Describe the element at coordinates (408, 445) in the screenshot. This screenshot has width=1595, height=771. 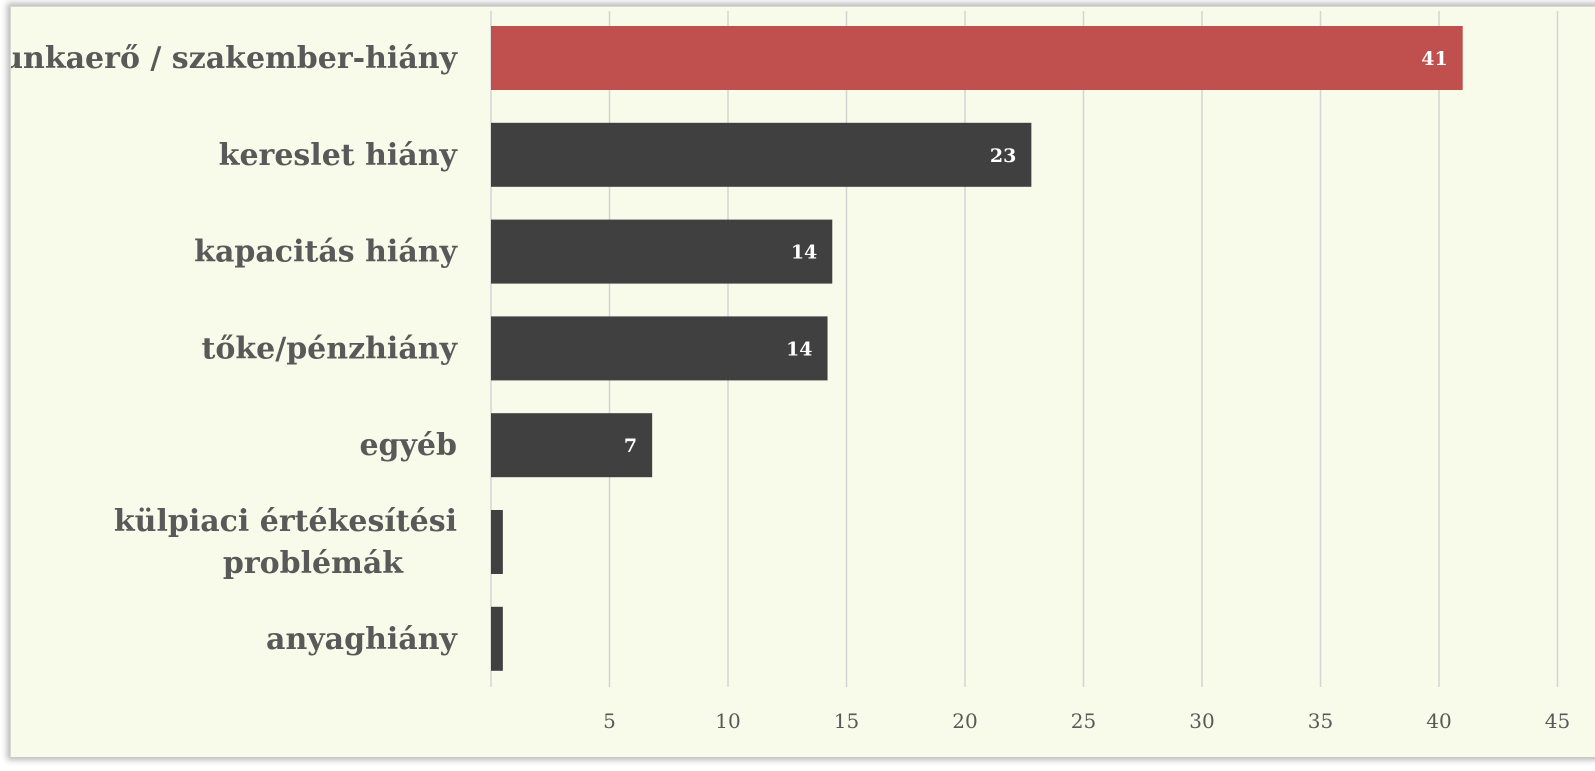
I see `category-label: egyéb` at that location.